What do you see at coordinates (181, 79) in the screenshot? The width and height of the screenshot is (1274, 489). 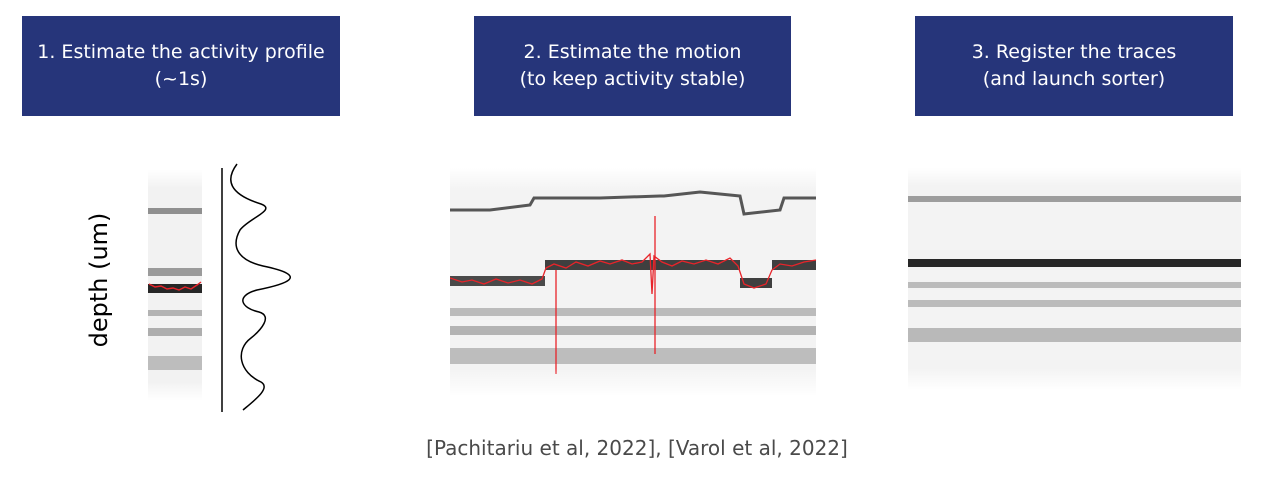 I see `step-1-subtitle: (~1s)` at bounding box center [181, 79].